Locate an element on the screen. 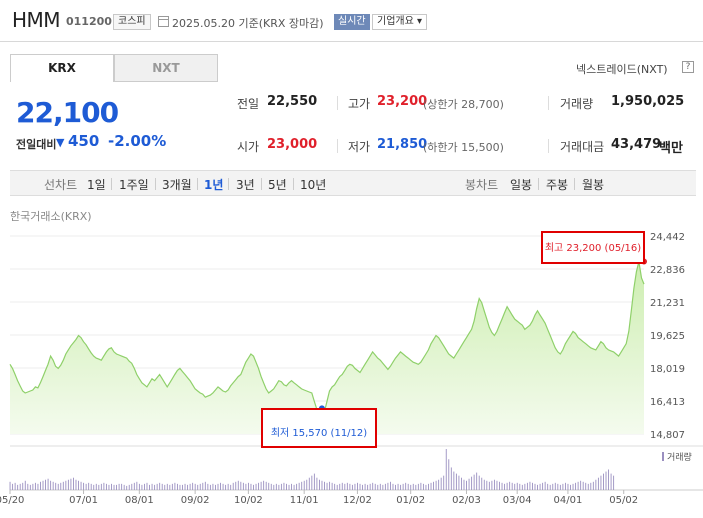  help-icon: ? is located at coordinates (688, 67).